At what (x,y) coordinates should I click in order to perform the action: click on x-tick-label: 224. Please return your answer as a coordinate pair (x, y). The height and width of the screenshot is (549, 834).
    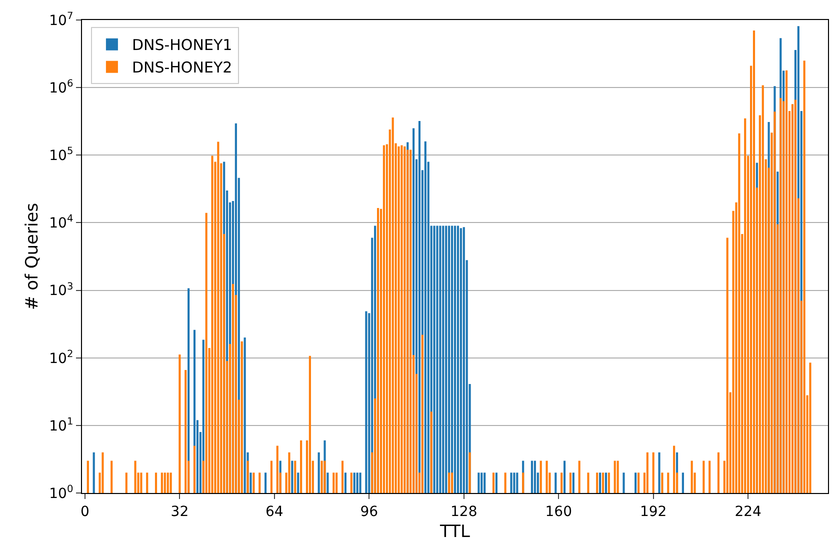
    Looking at the image, I should click on (748, 512).